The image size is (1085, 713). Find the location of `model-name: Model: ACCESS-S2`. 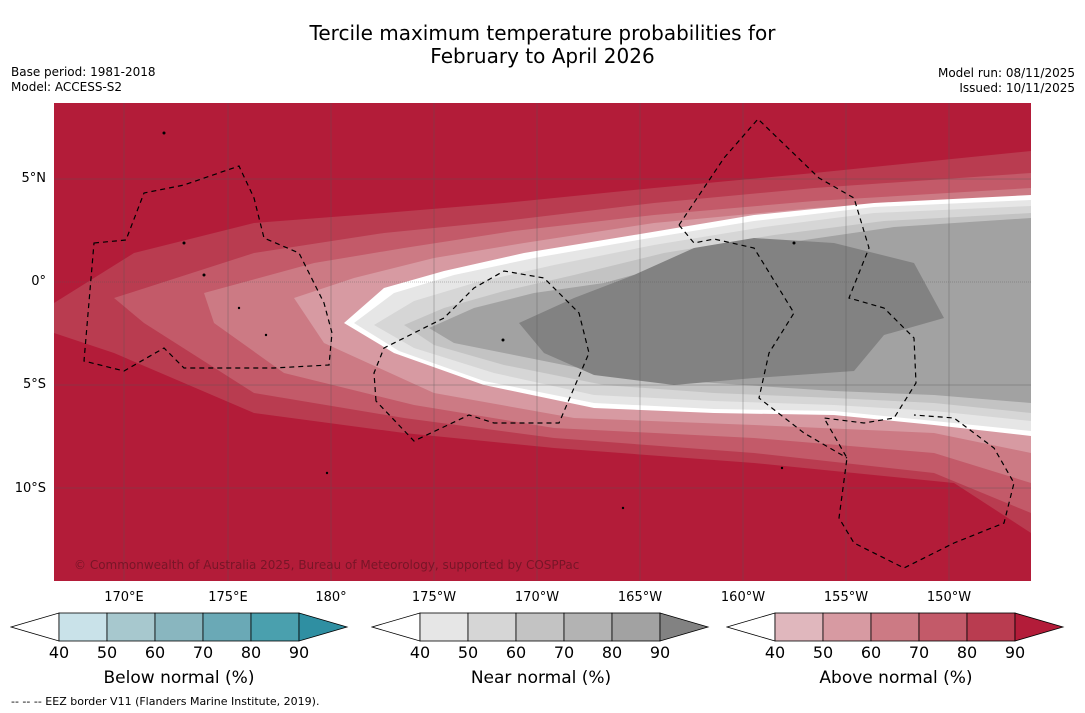

model-name: Model: ACCESS-S2 is located at coordinates (67, 87).